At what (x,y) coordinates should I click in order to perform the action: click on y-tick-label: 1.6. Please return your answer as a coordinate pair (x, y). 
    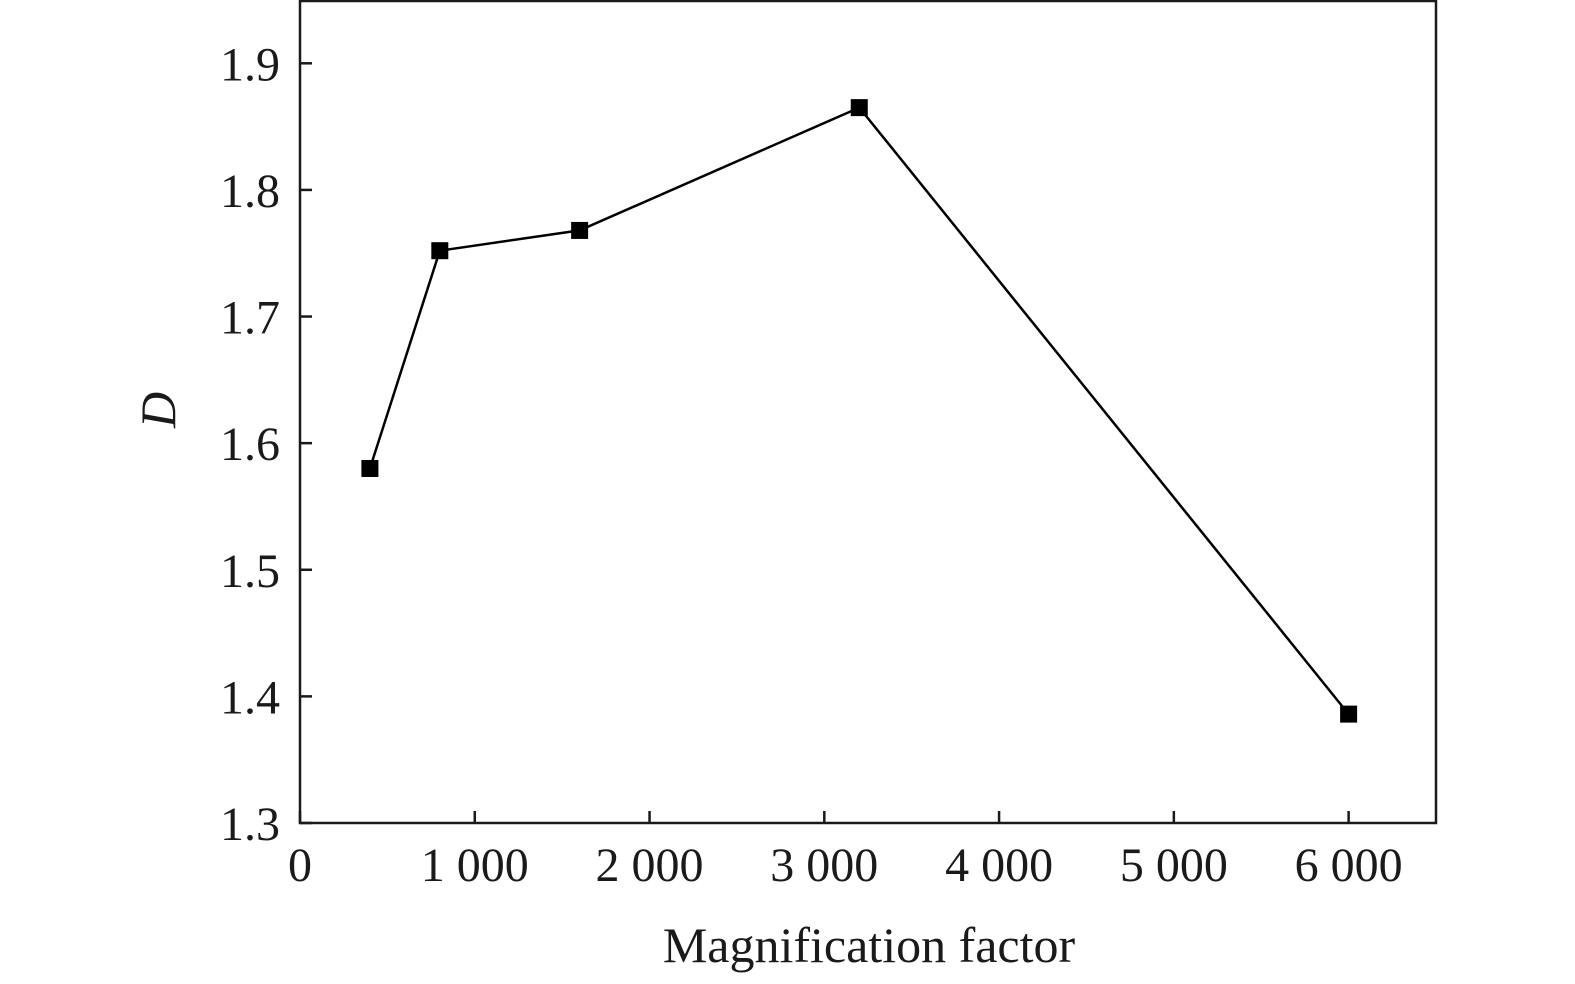
    Looking at the image, I should click on (250, 444).